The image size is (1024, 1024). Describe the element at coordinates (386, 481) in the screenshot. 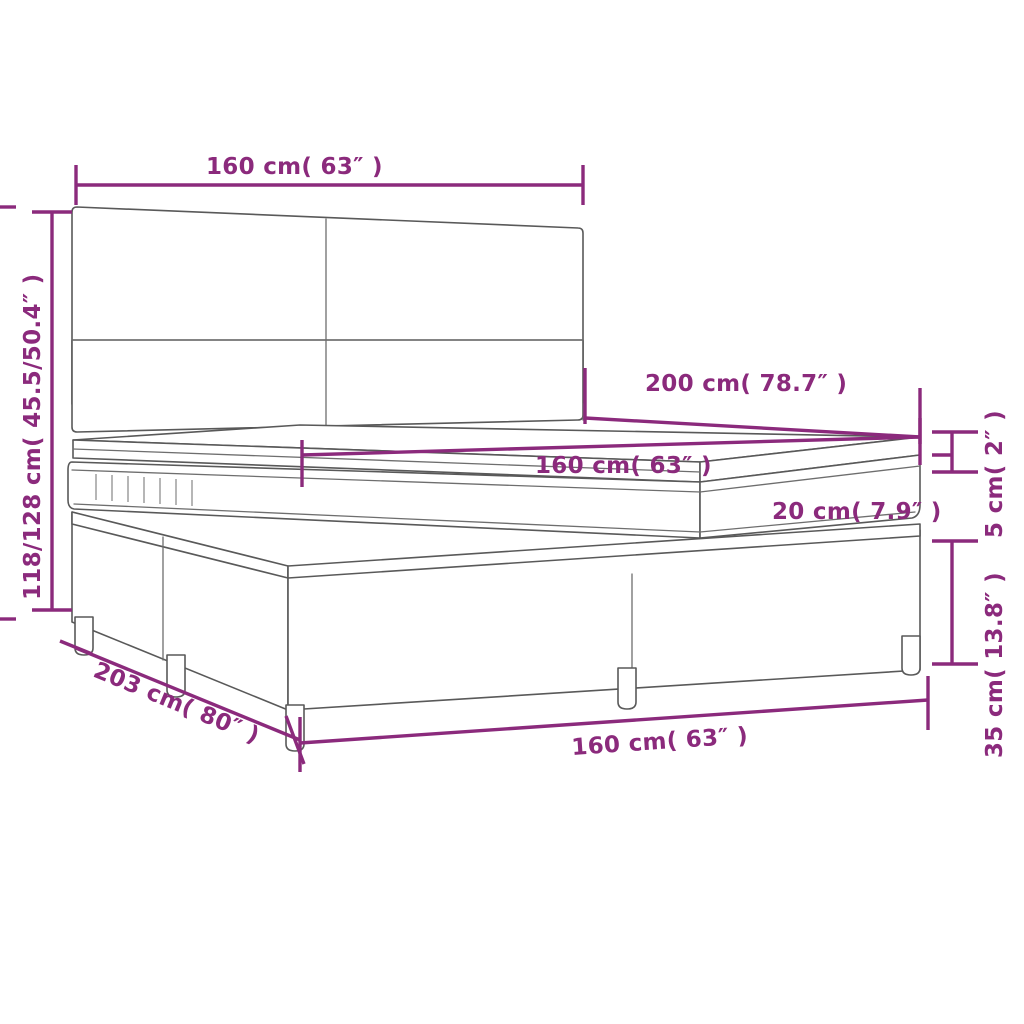

I see `mattress-seam-top` at that location.